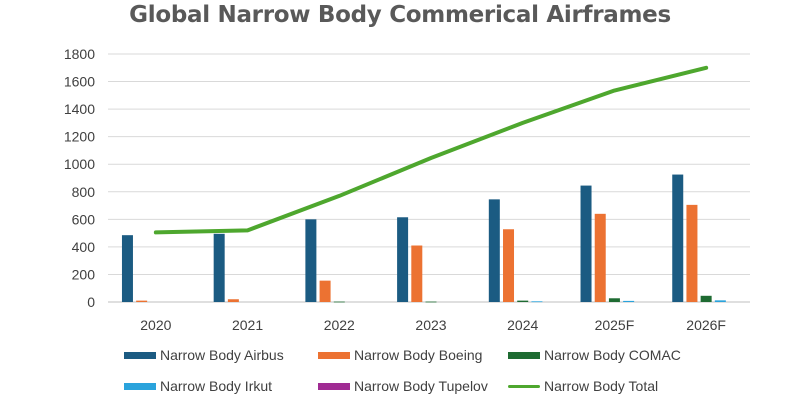  What do you see at coordinates (612, 355) in the screenshot?
I see `legend-label: Narrow Body COMAC` at bounding box center [612, 355].